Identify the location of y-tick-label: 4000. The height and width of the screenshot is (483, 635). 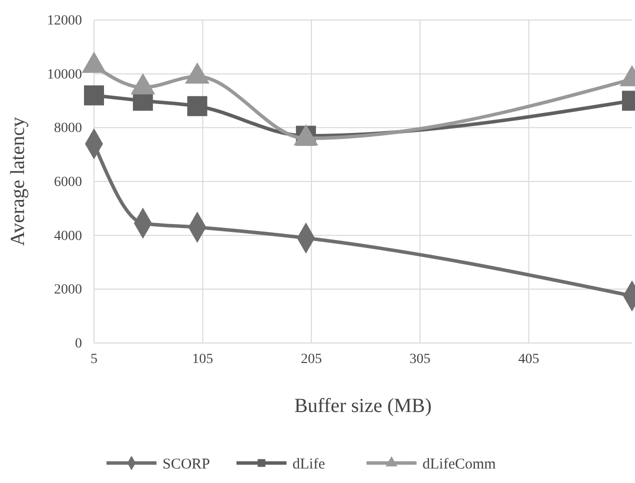
(68, 236).